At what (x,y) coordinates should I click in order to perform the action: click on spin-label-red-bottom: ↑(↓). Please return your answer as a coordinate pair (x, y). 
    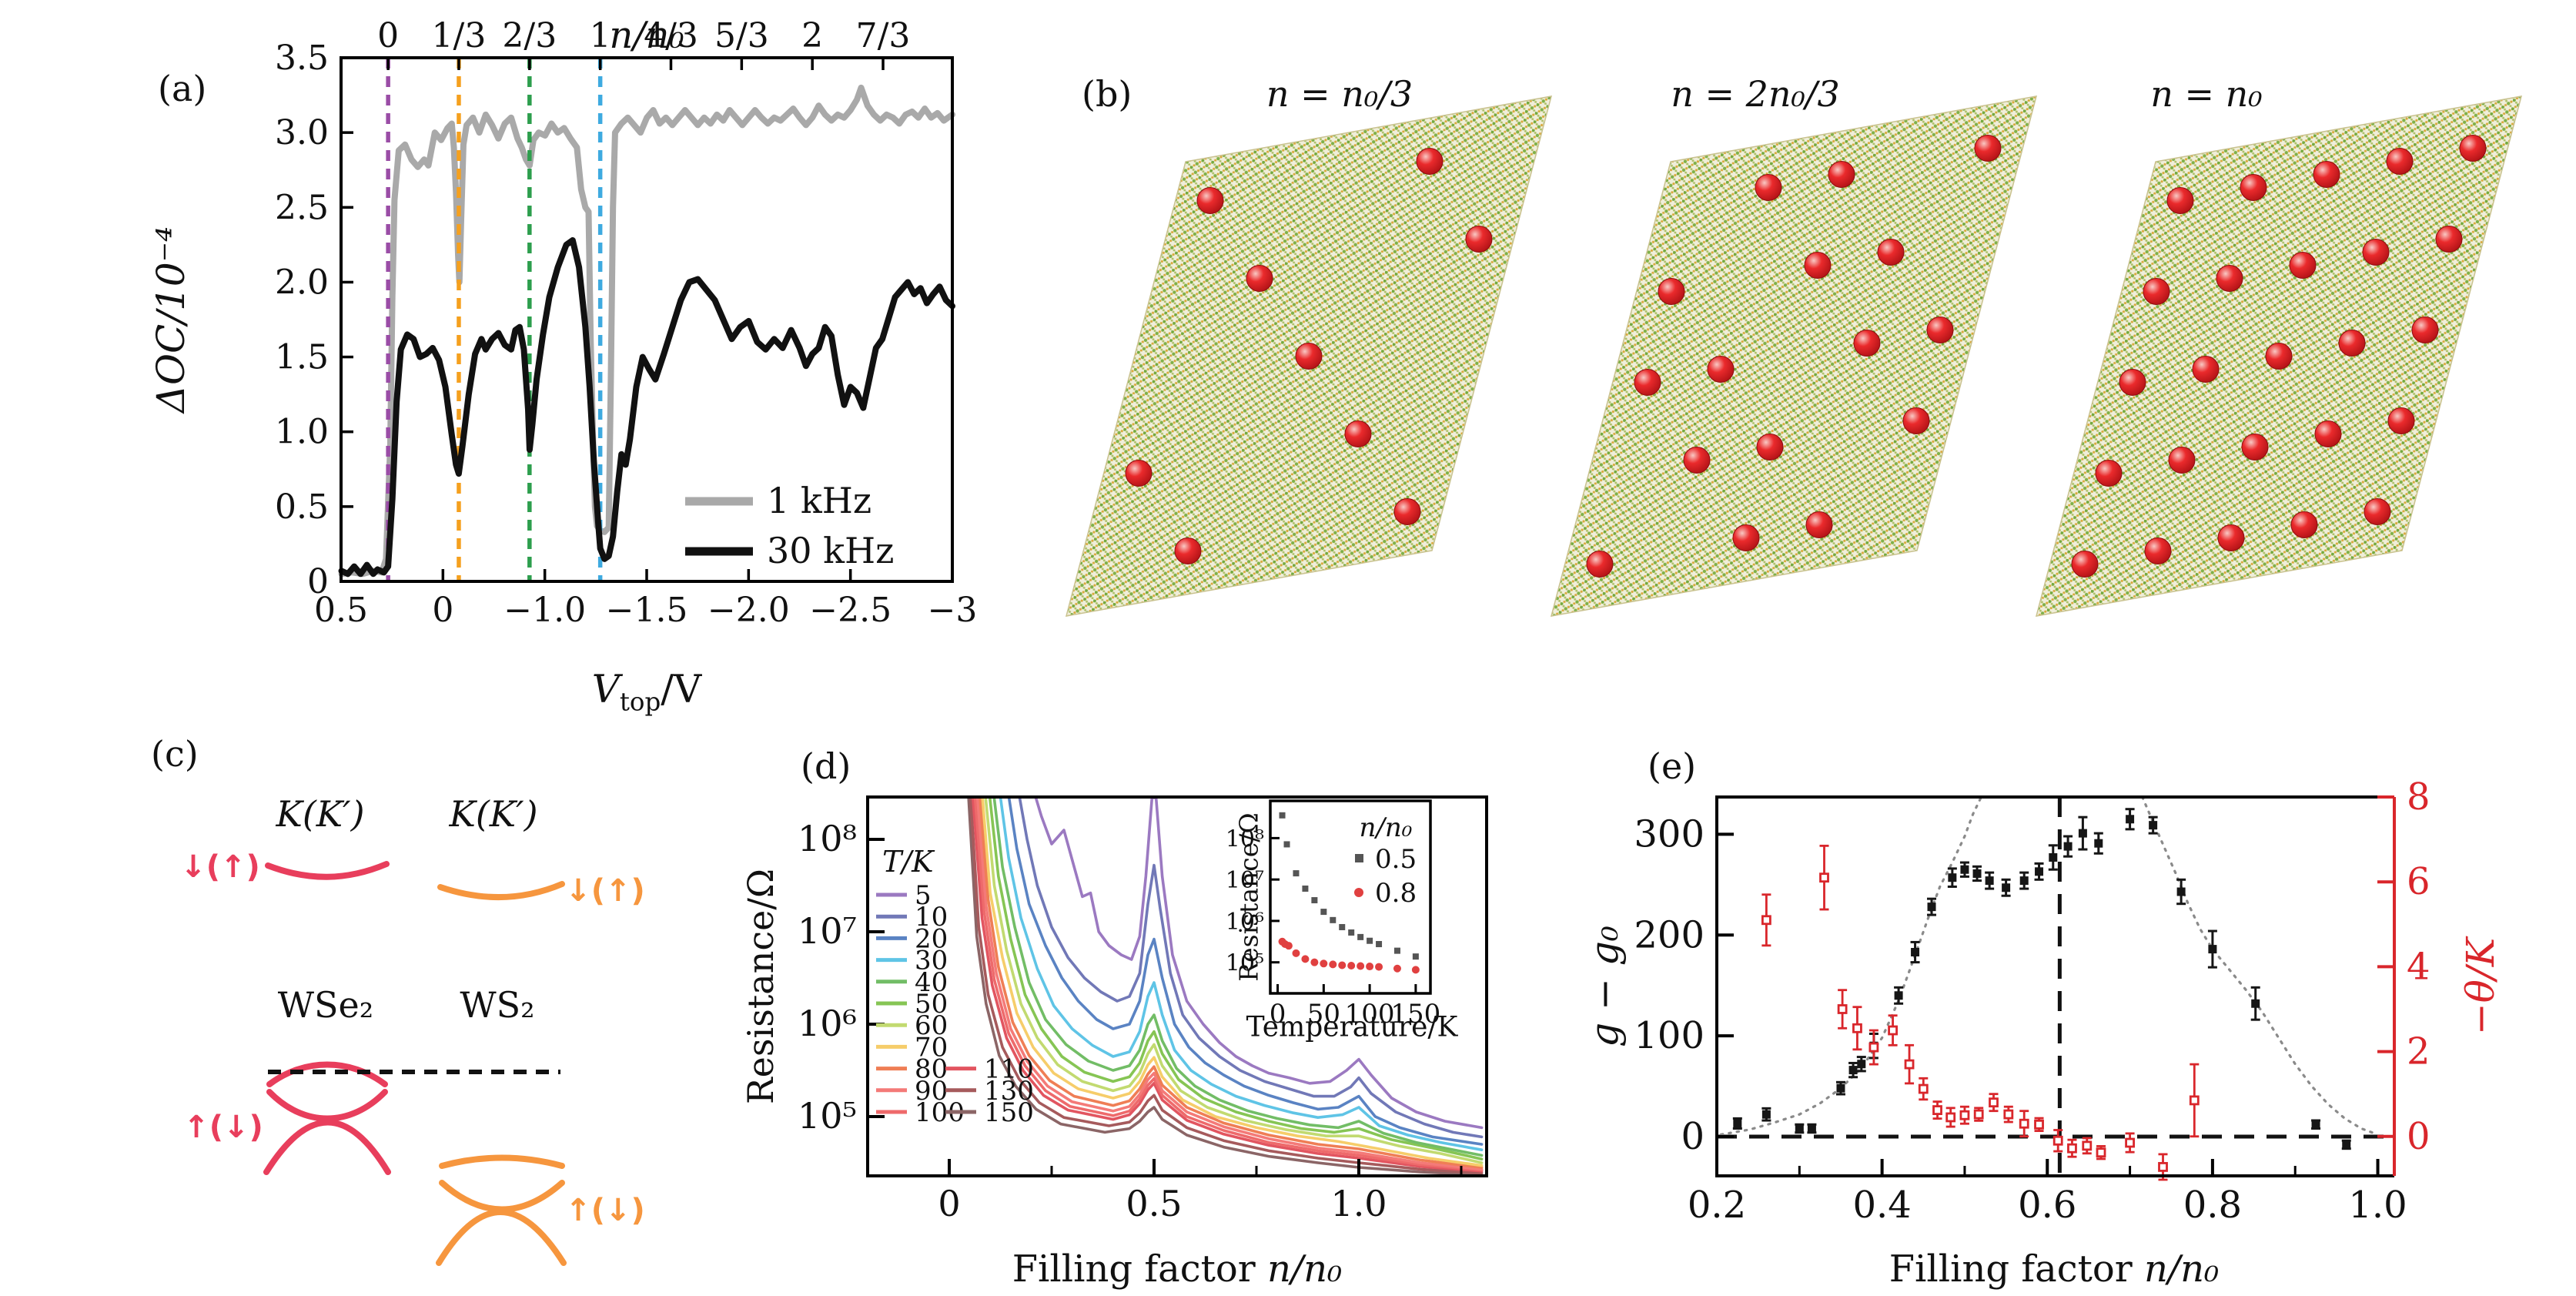
    Looking at the image, I should click on (223, 1127).